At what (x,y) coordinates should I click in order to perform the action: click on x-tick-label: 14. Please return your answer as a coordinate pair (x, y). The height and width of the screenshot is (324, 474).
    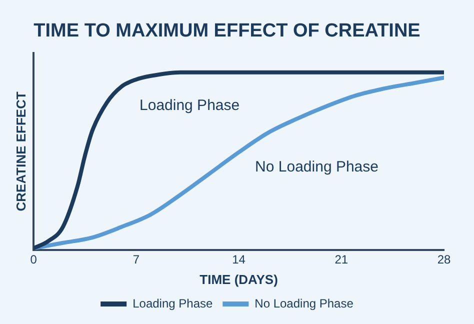
    Looking at the image, I should click on (239, 259).